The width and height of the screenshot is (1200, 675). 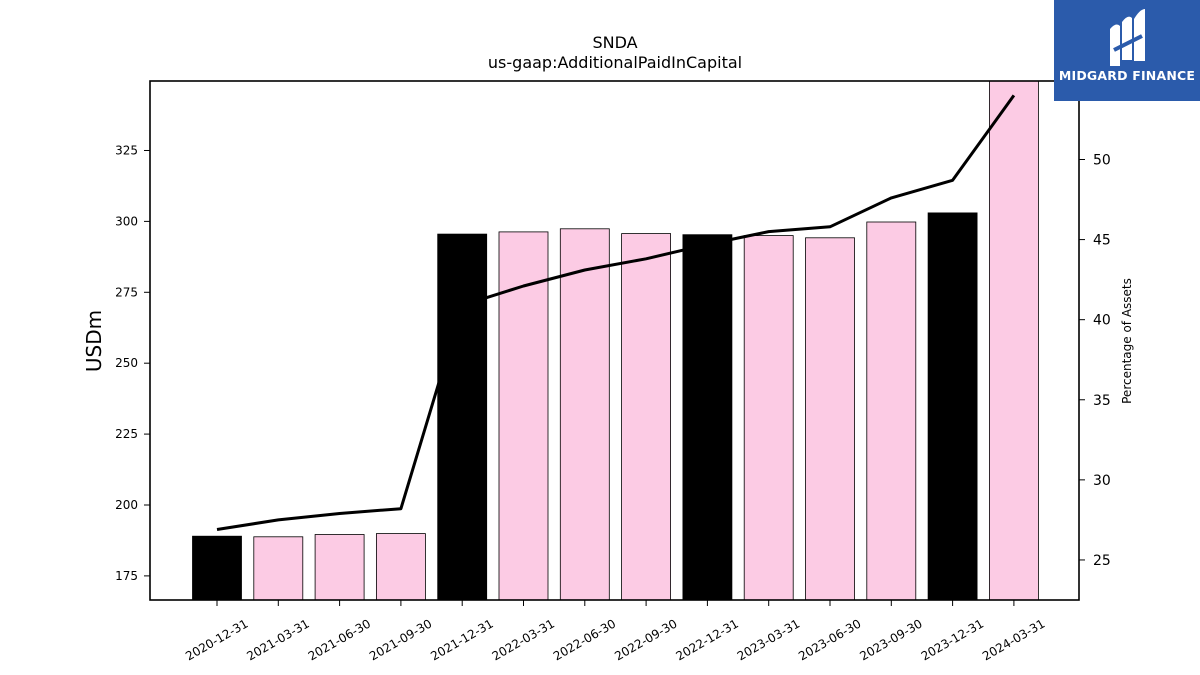 What do you see at coordinates (523, 639) in the screenshot?
I see `x-tick-label-2022-03-31: 2022-03-31` at bounding box center [523, 639].